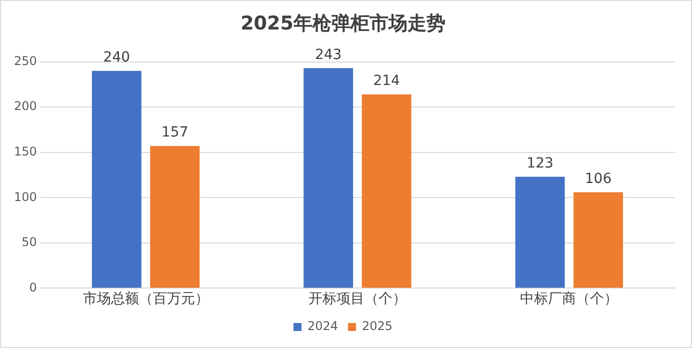 This screenshot has width=692, height=348. I want to click on legend-label: 2025, so click(377, 326).